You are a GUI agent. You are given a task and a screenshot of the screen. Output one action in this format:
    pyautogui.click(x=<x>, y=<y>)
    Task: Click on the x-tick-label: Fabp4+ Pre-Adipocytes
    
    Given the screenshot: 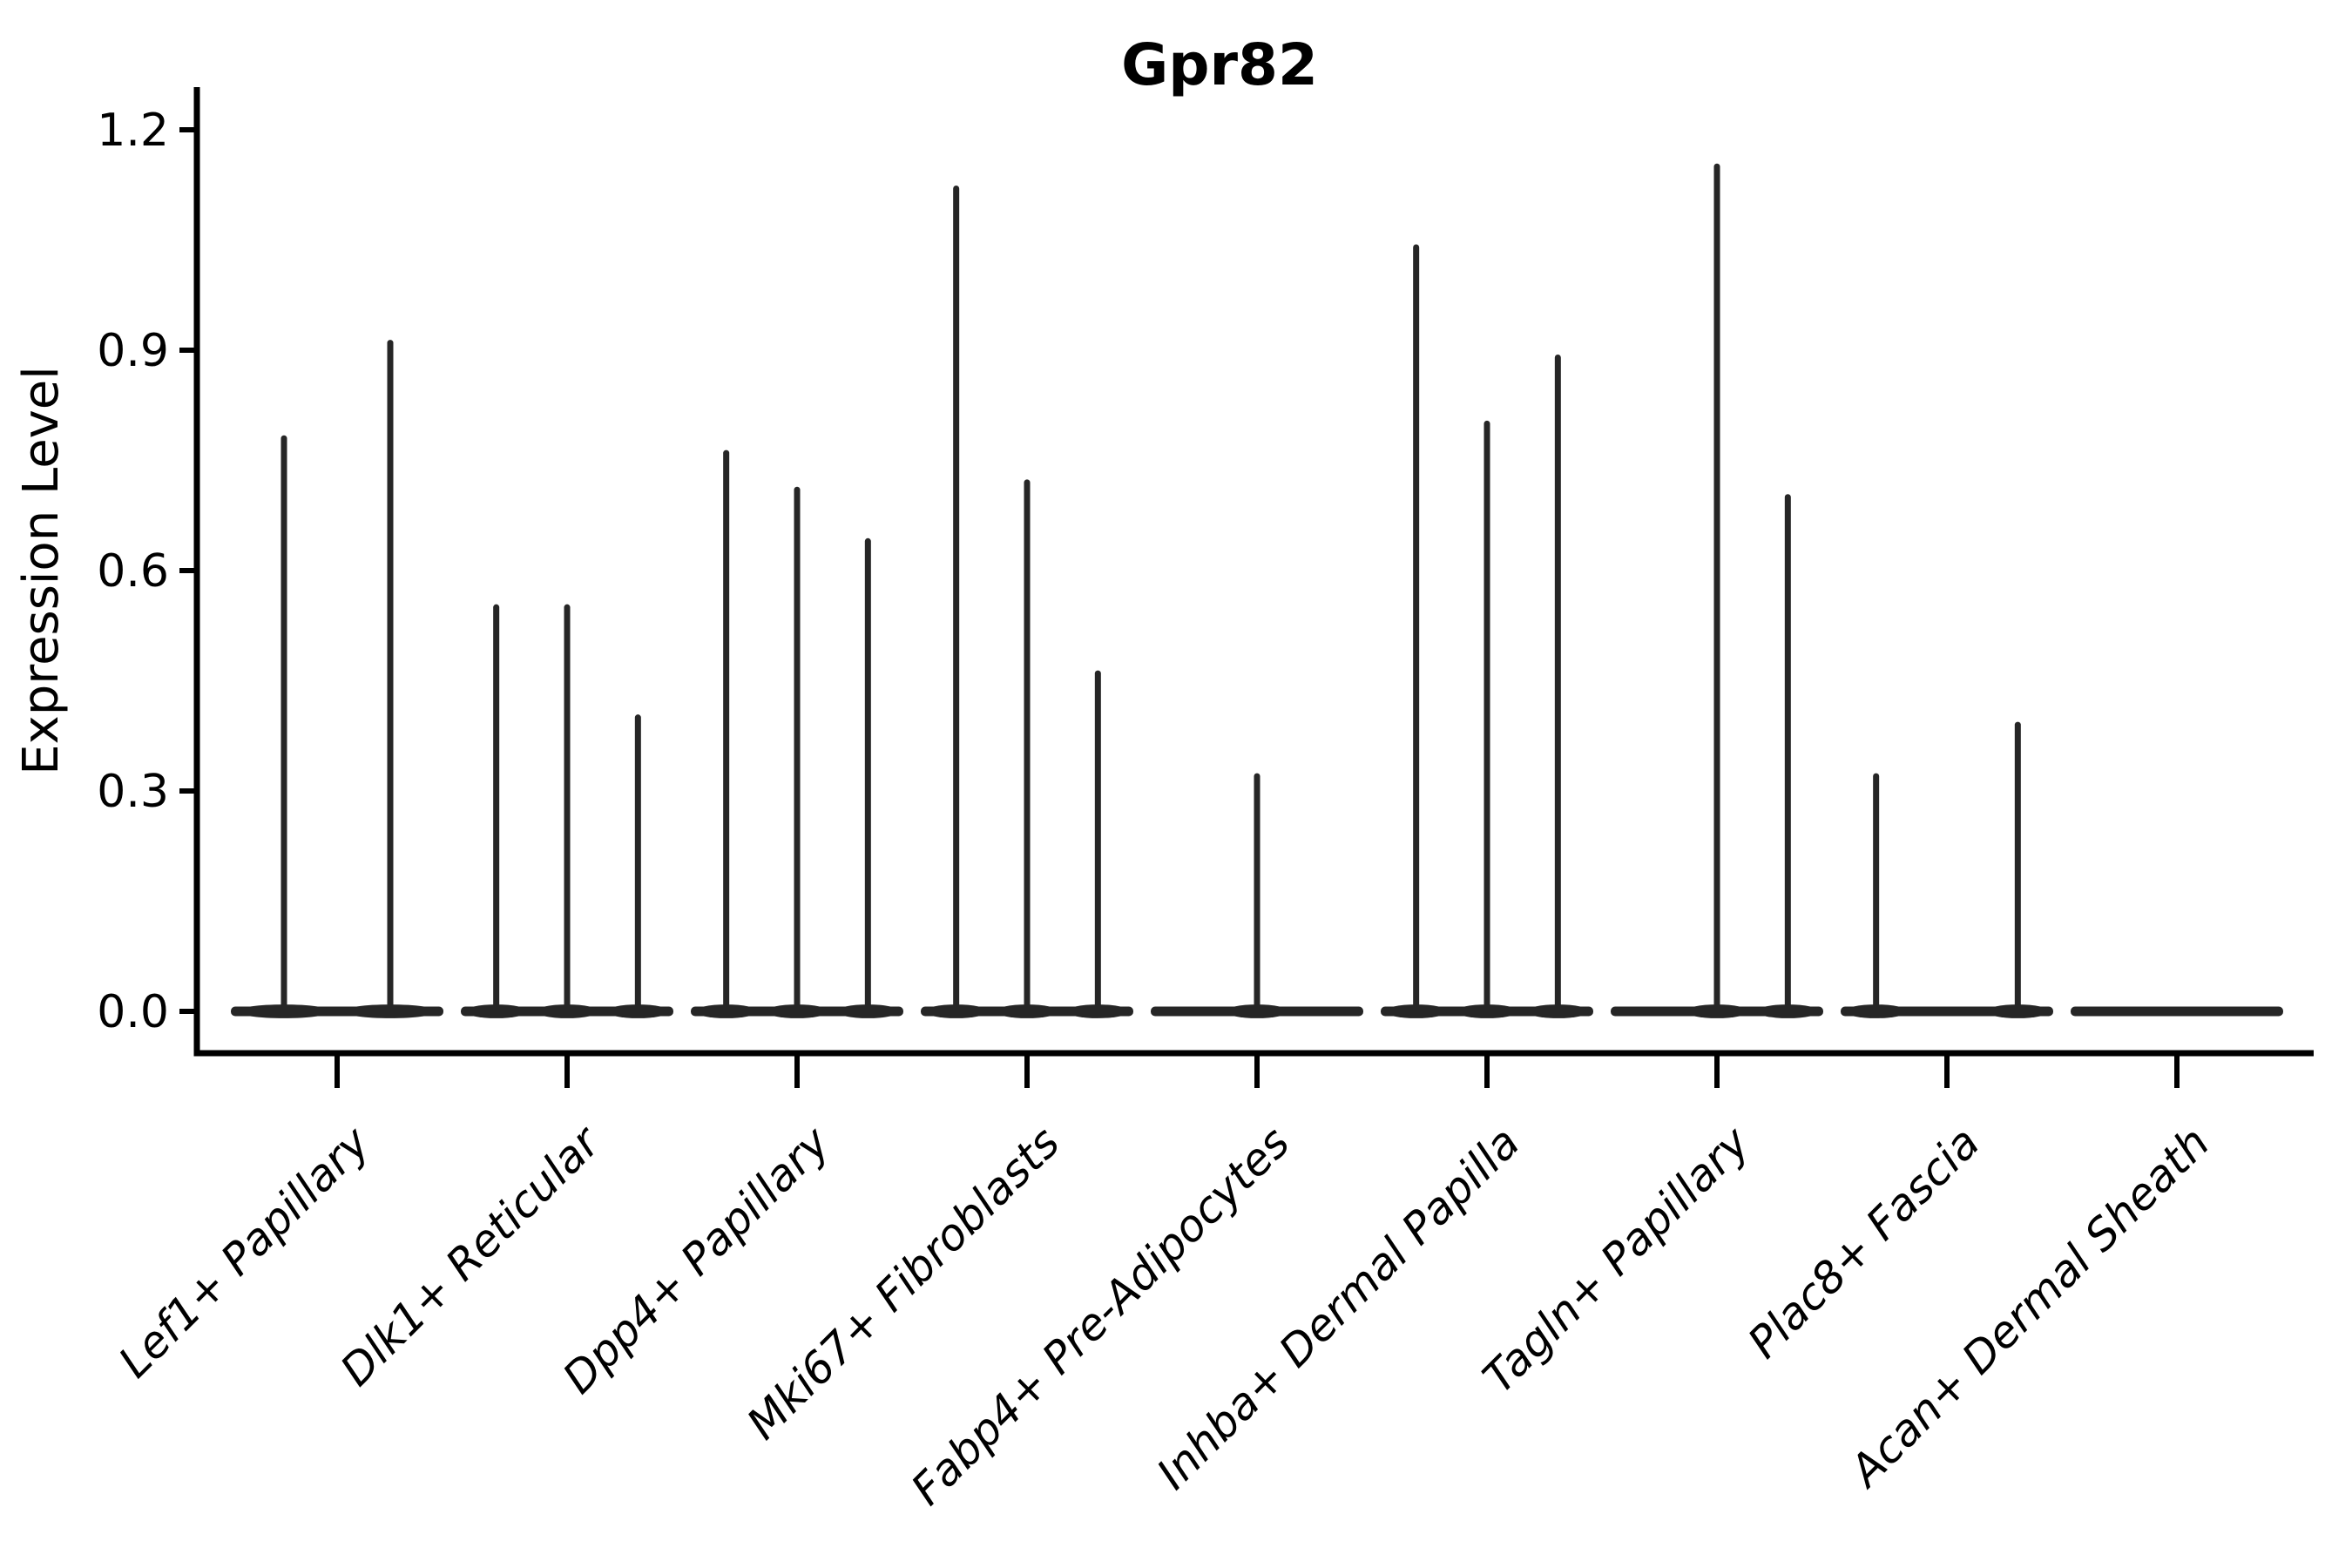 What is the action you would take?
    pyautogui.click(x=1101, y=1316)
    